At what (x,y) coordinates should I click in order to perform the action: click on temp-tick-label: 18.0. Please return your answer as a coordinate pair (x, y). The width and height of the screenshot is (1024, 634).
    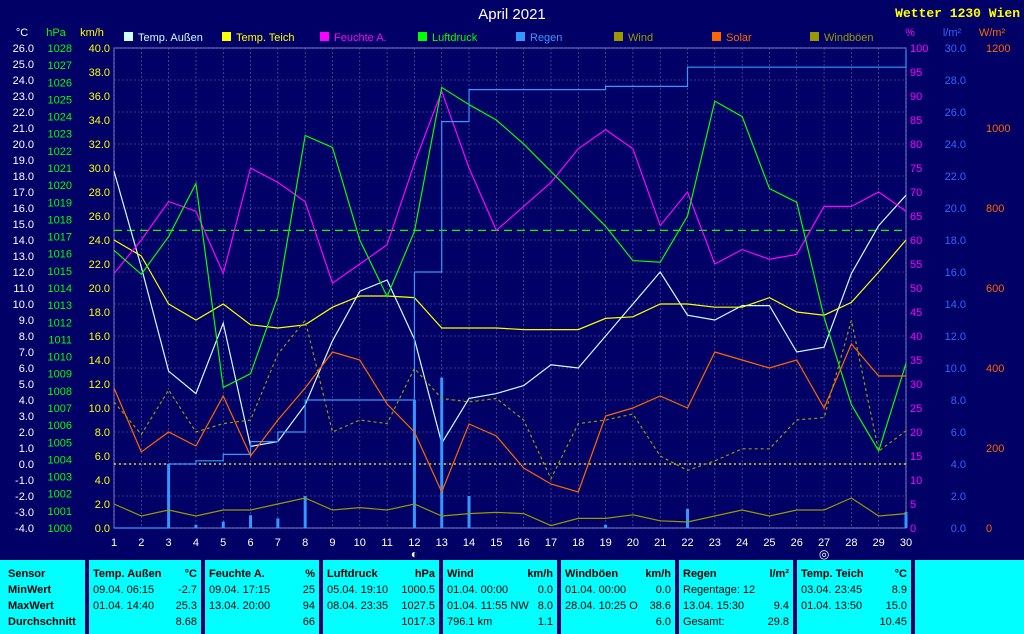
    Looking at the image, I should click on (23, 177).